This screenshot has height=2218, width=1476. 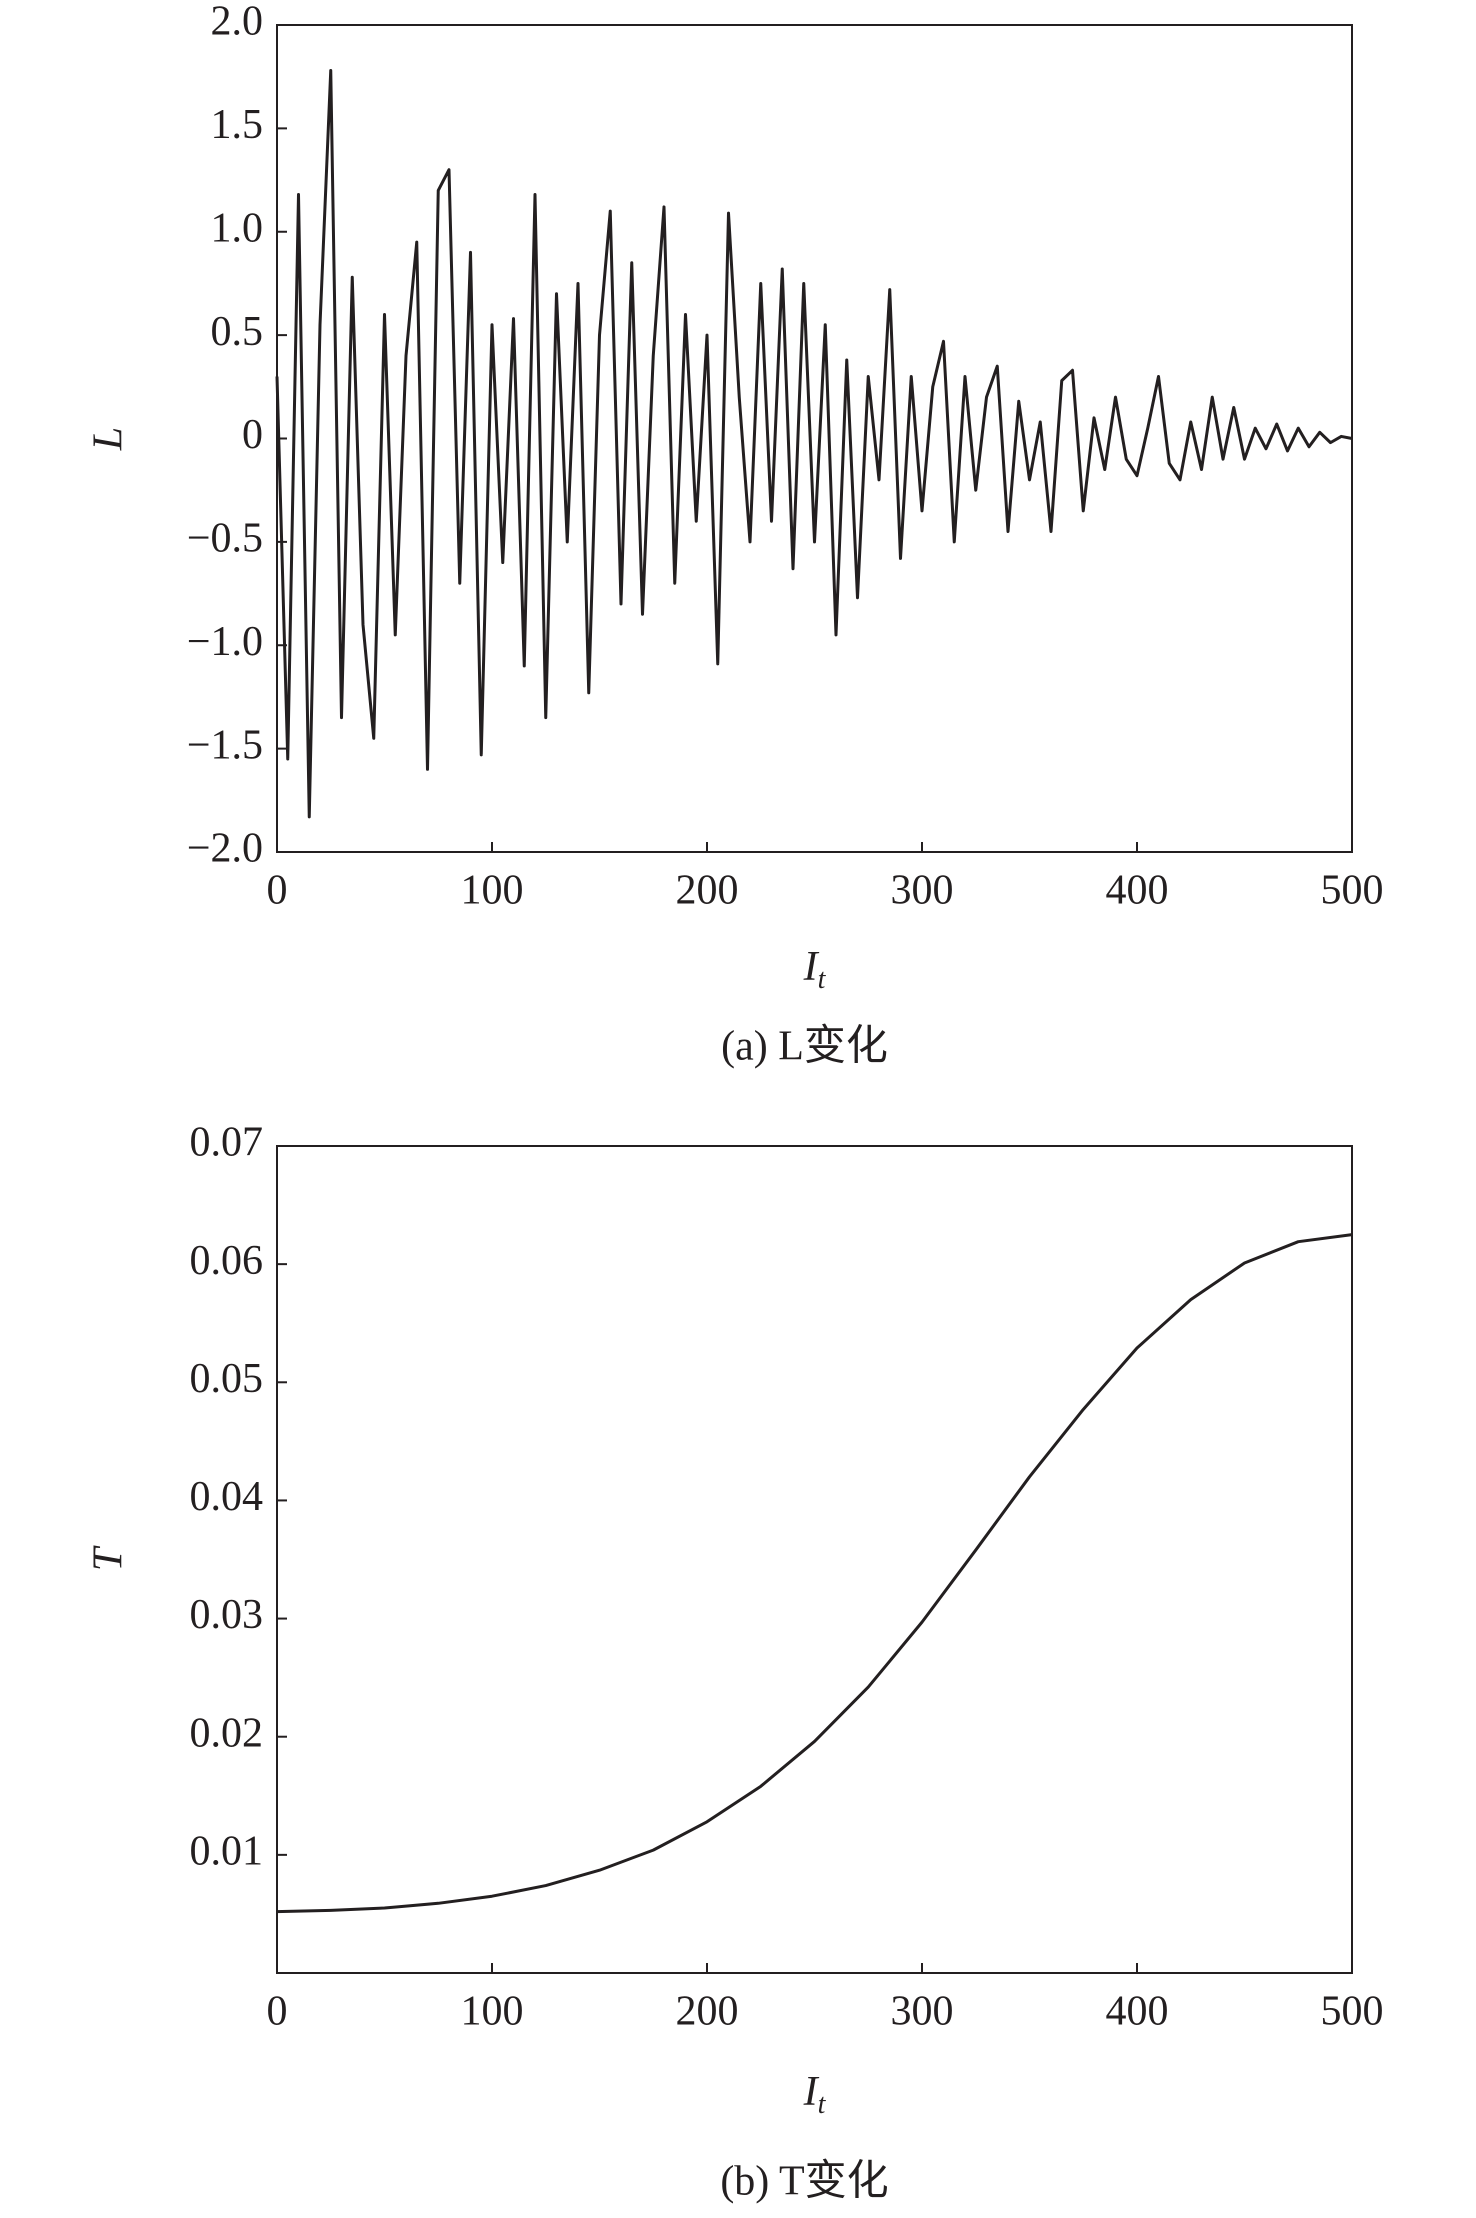 I want to click on y-tick-label: 0.02, so click(x=227, y=1733).